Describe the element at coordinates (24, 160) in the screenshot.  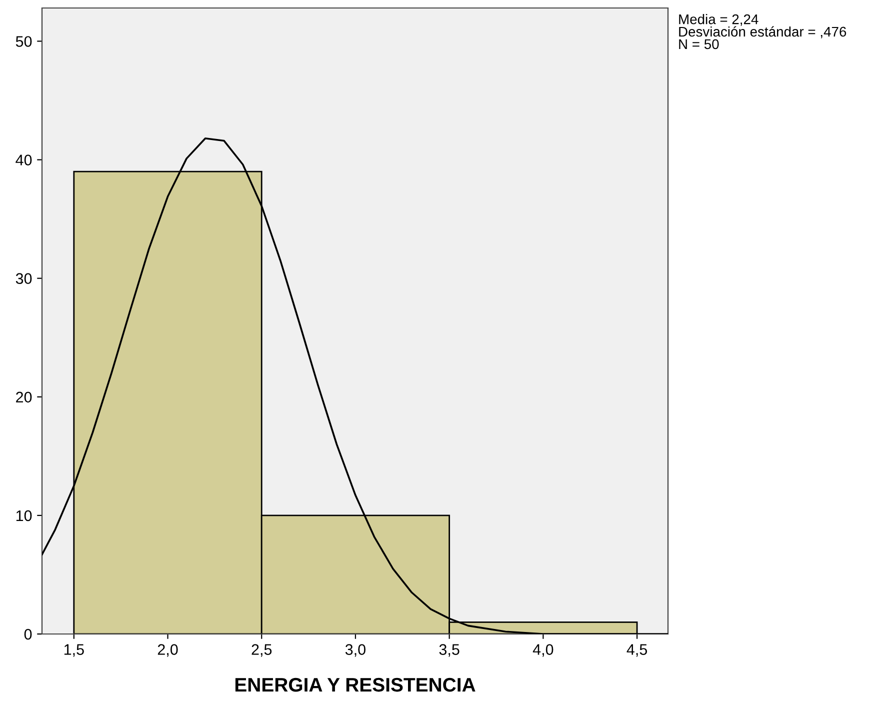
I see `y-tick-label: 40` at that location.